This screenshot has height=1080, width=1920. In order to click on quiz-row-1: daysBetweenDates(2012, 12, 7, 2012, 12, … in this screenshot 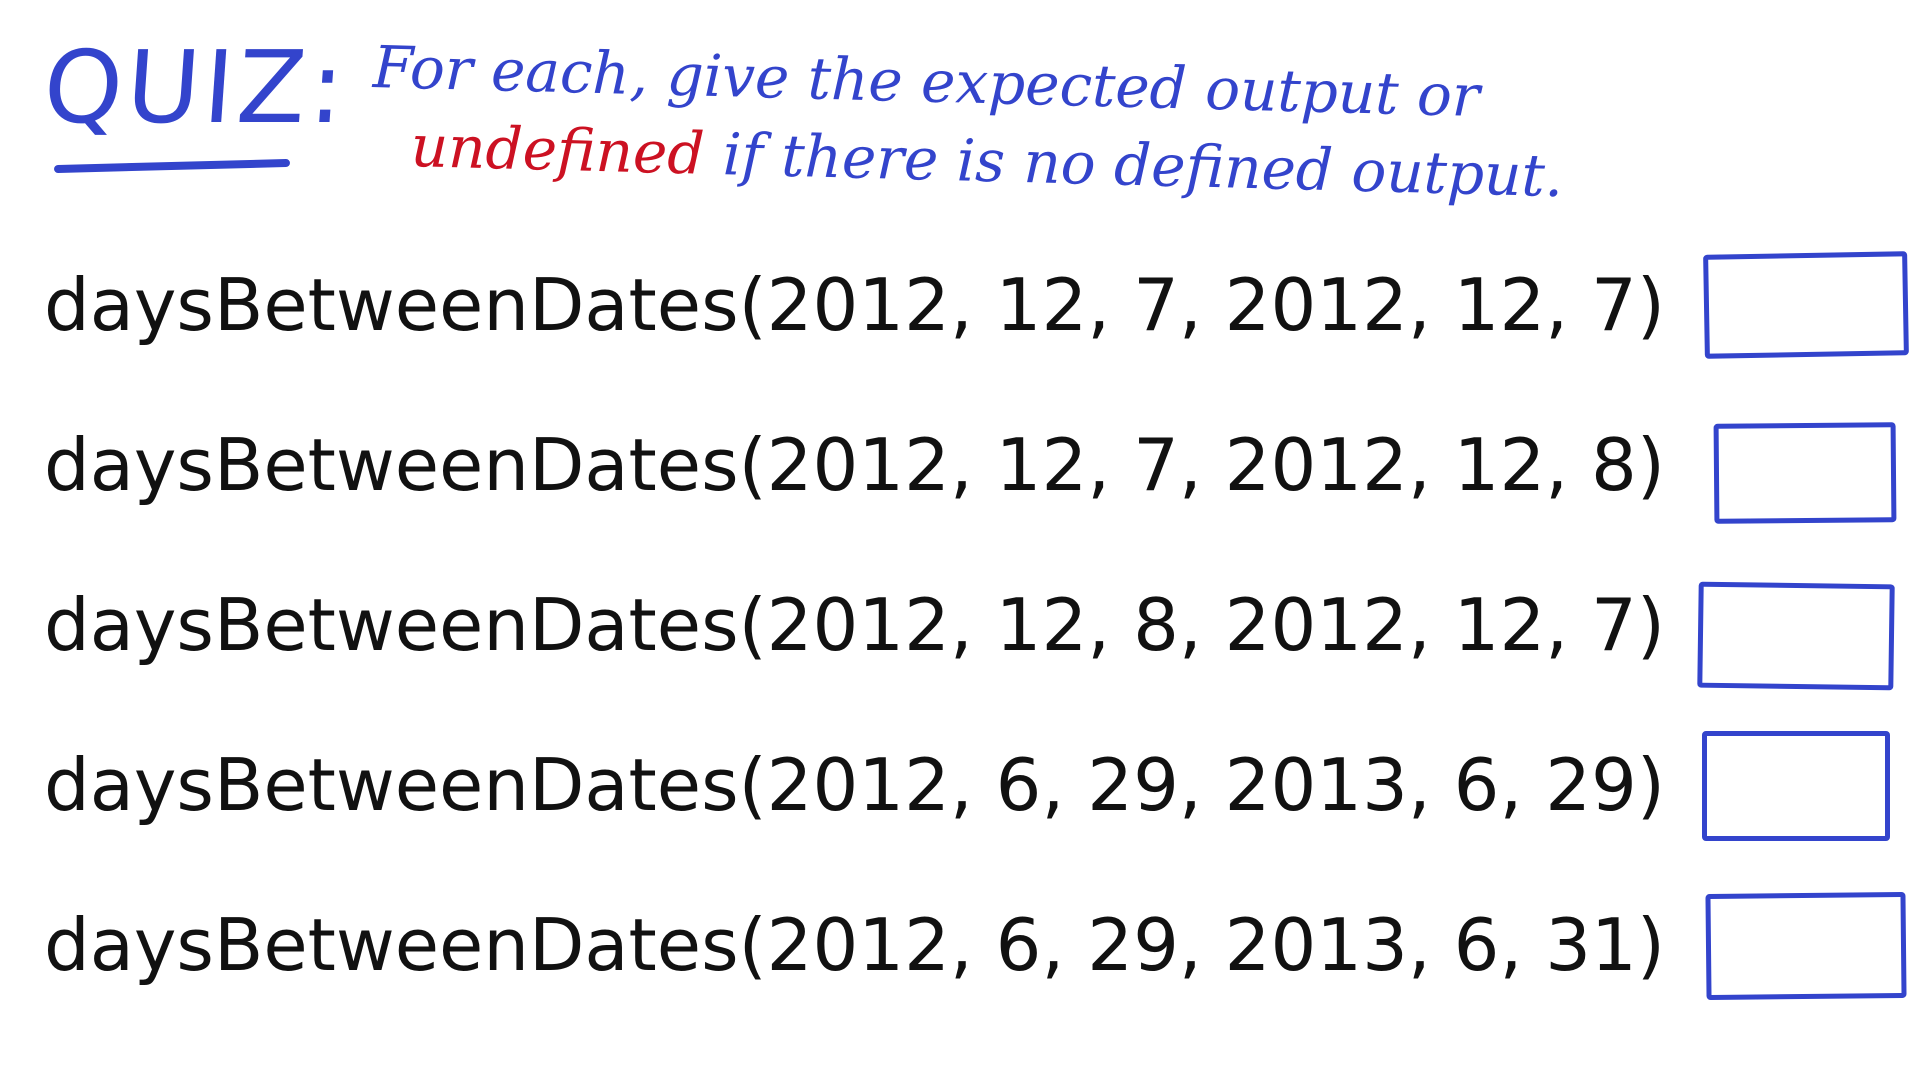, I will do `click(976, 305)`.